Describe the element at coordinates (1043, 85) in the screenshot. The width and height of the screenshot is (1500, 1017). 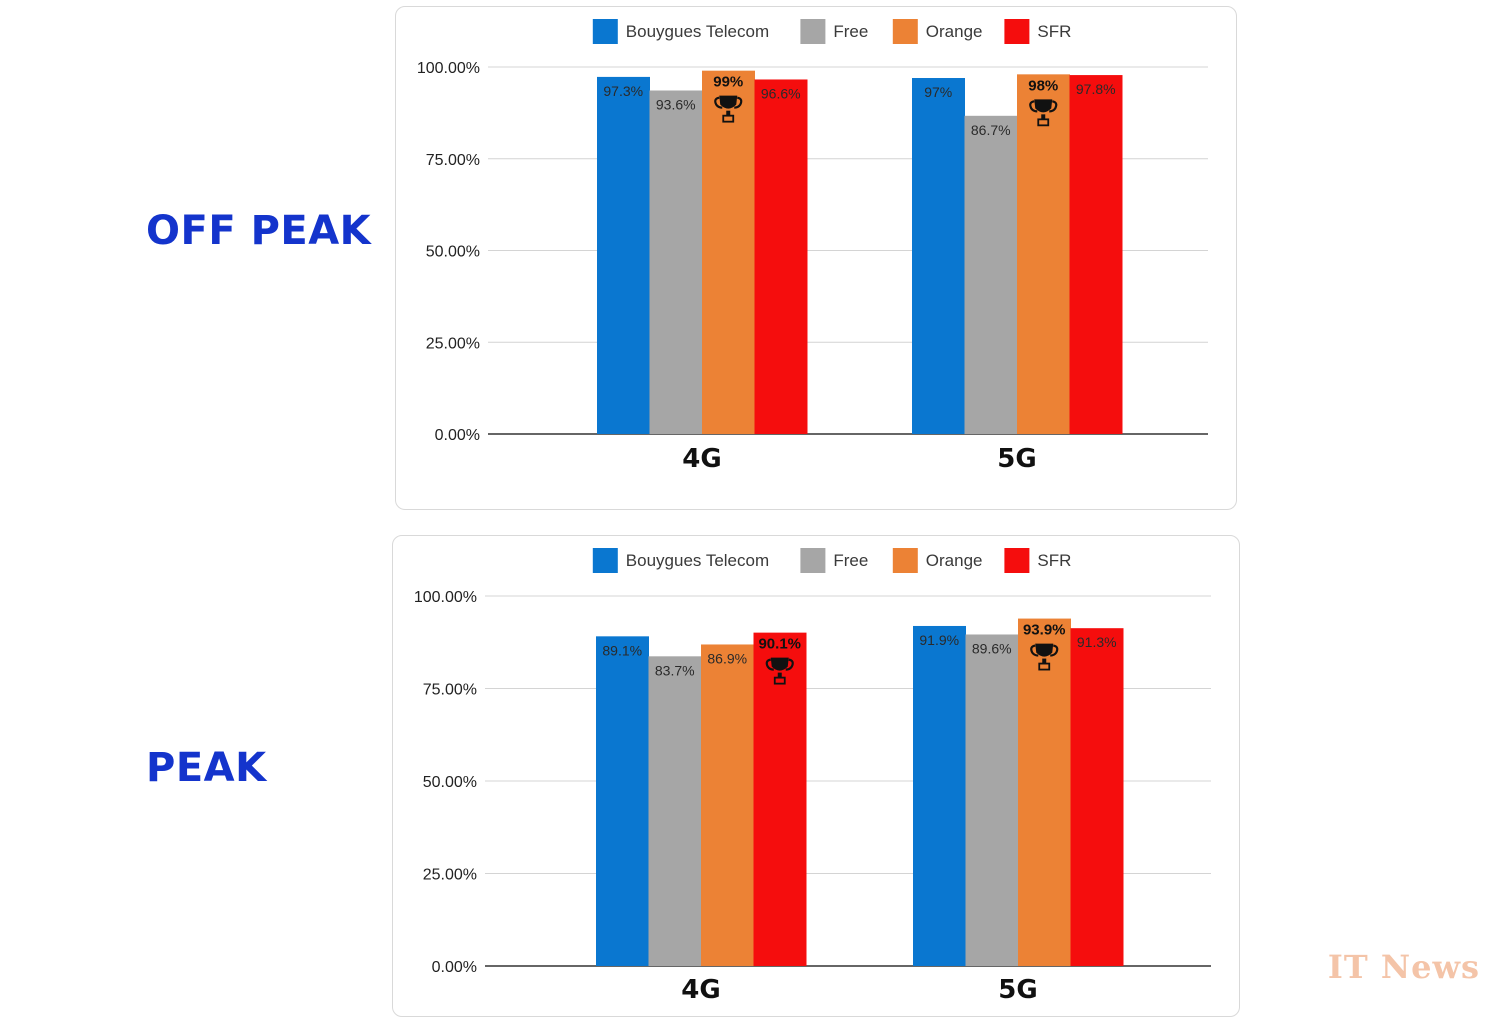
I see `data-label: 98%` at that location.